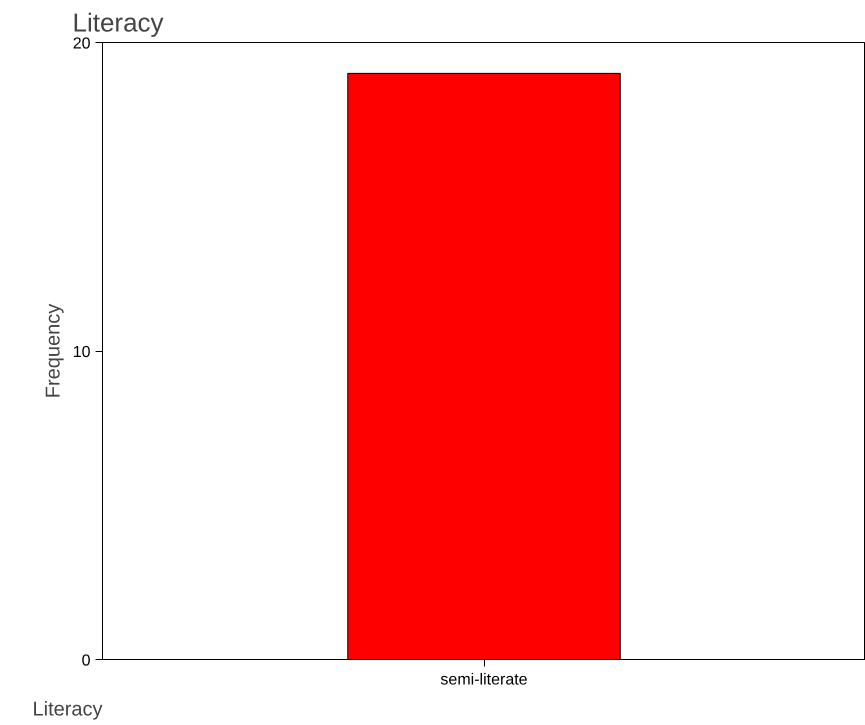 Image resolution: width=865 pixels, height=725 pixels. I want to click on y-tick-label: 0, so click(86, 661).